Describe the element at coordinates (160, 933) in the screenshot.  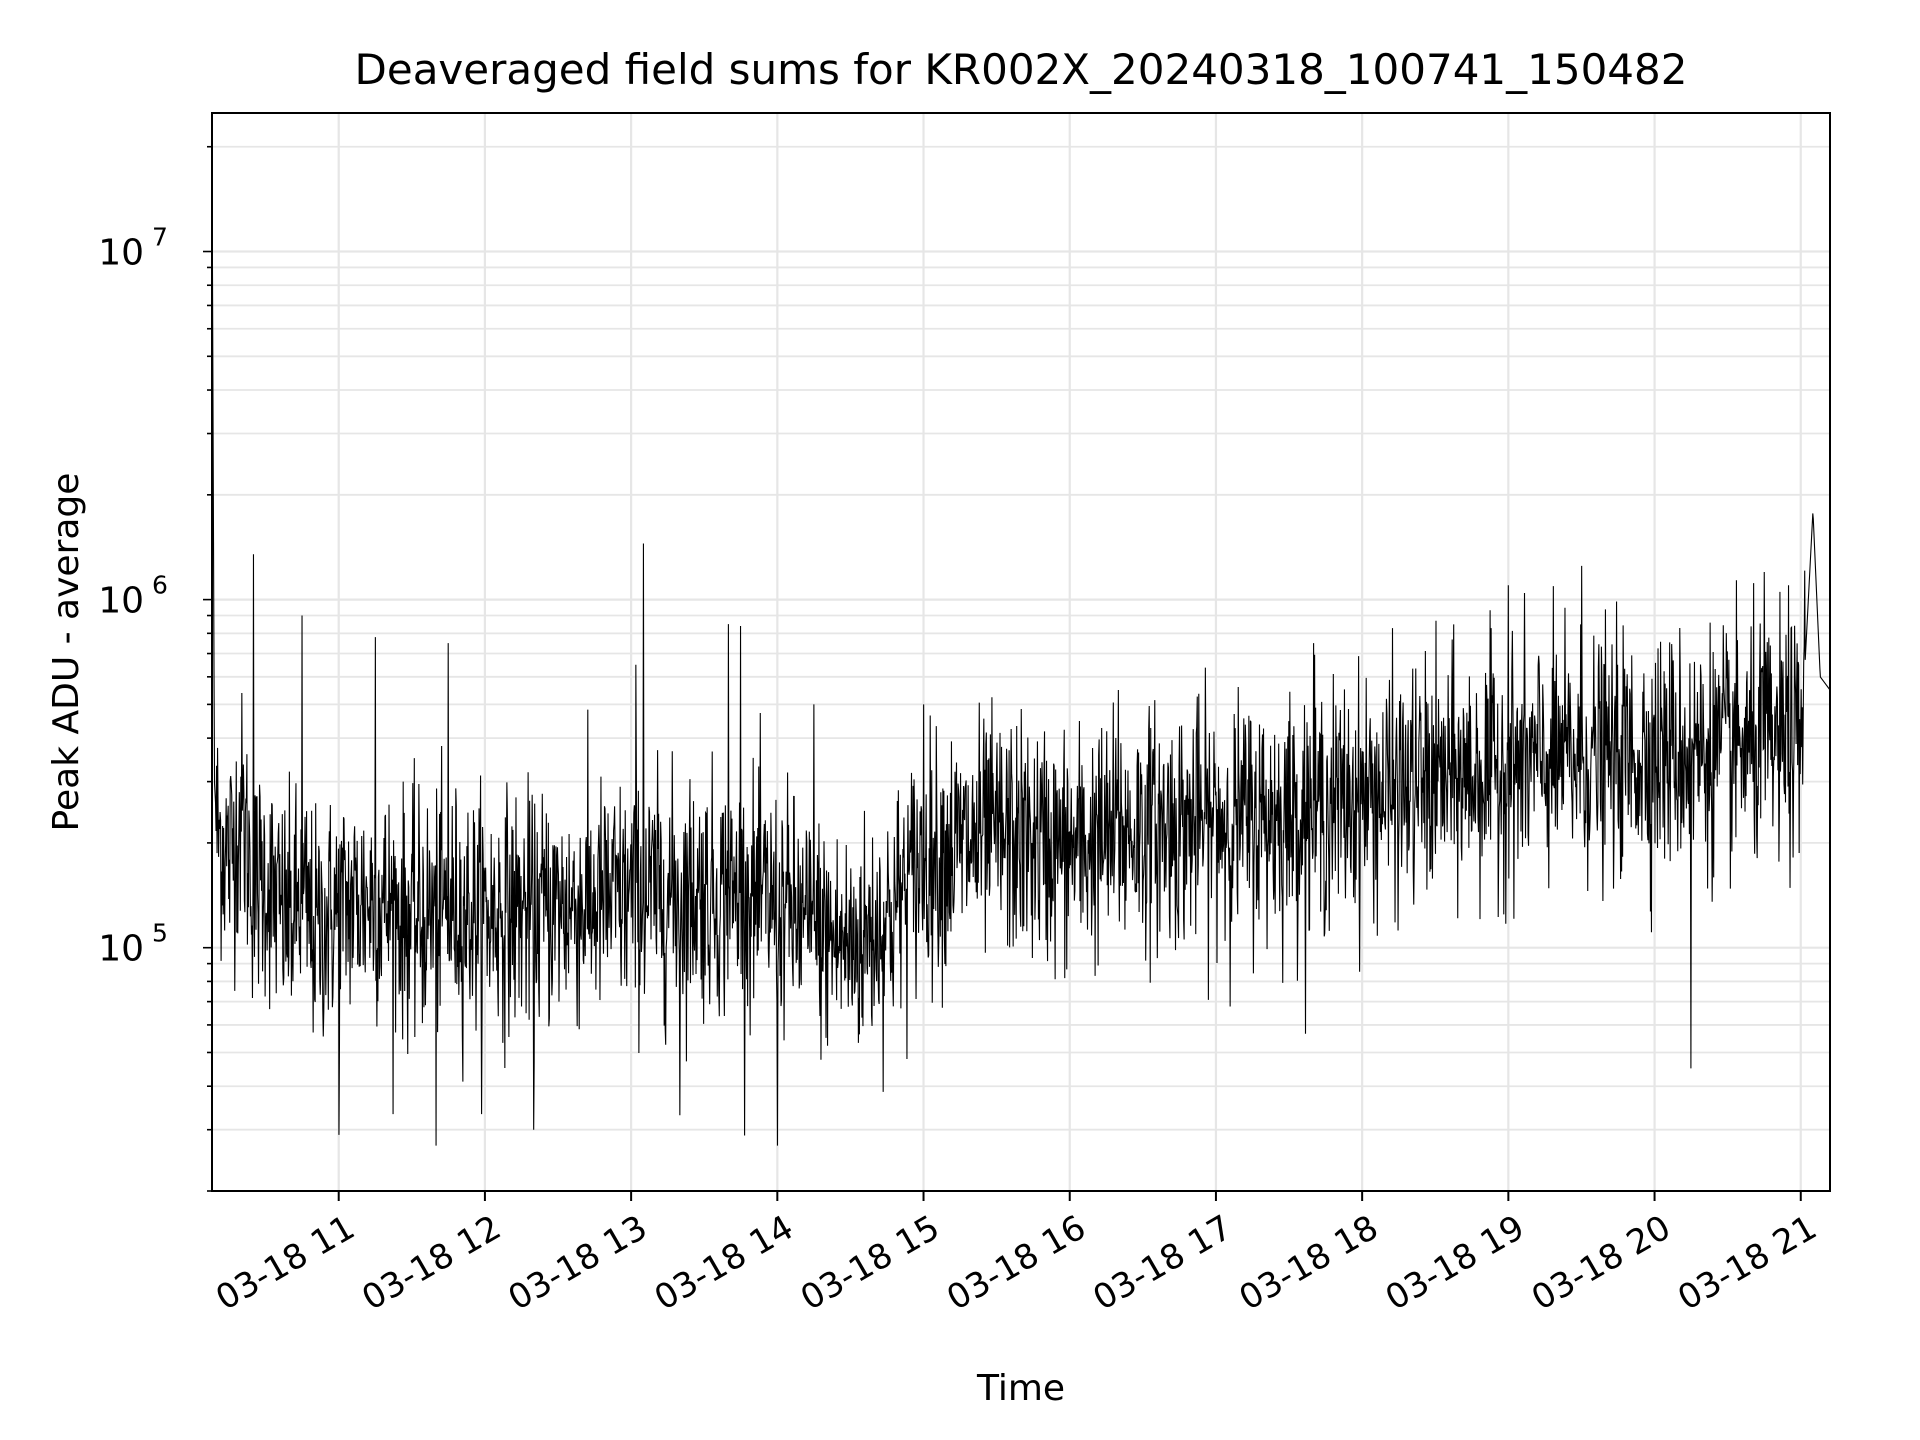
I see `y-tick-exponent: 5` at that location.